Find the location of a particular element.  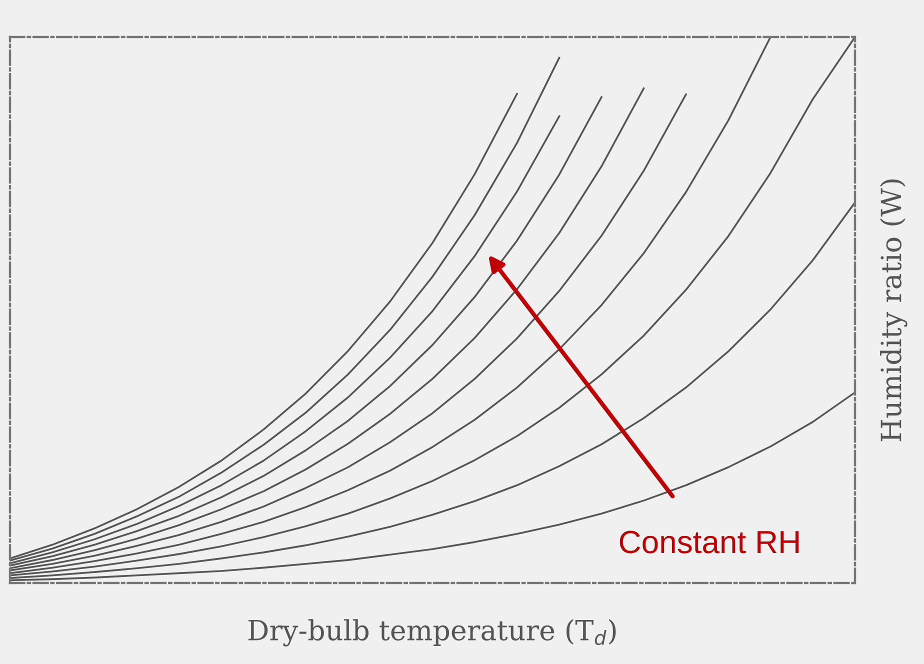

annotation: Constant RH is located at coordinates (709, 542).